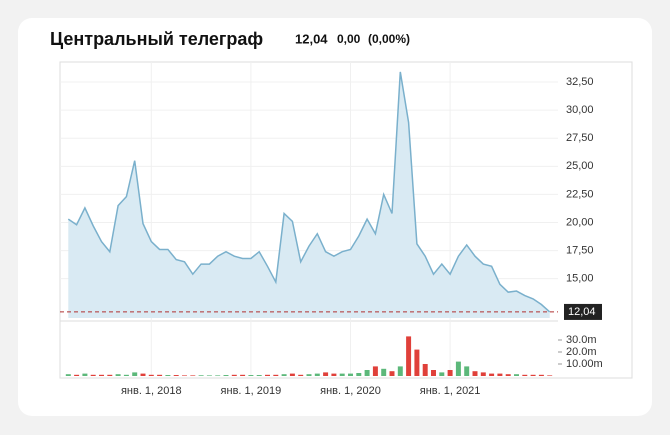  I want to click on change: 0,00, so click(349, 39).